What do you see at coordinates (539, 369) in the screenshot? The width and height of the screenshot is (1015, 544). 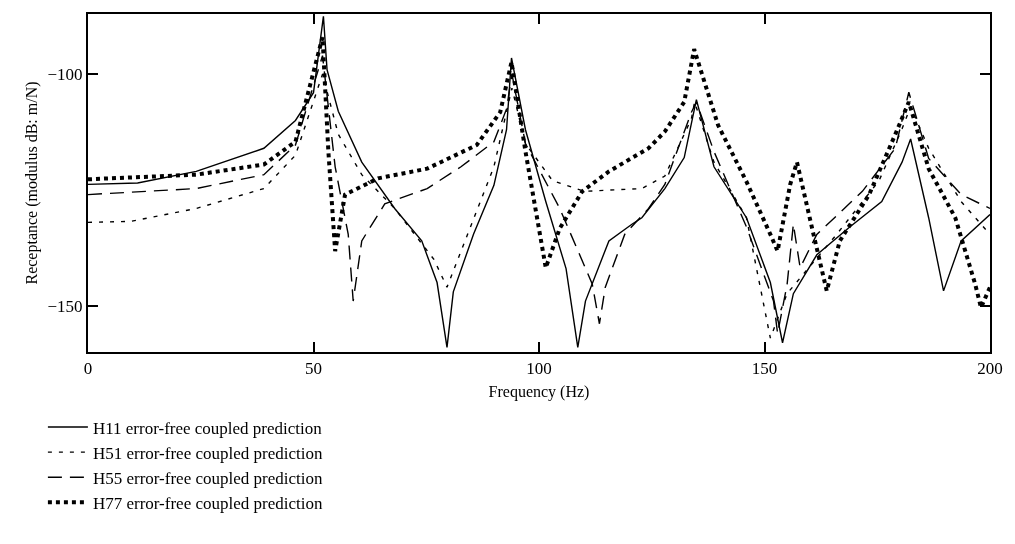 I see `x-tick-label: 100` at bounding box center [539, 369].